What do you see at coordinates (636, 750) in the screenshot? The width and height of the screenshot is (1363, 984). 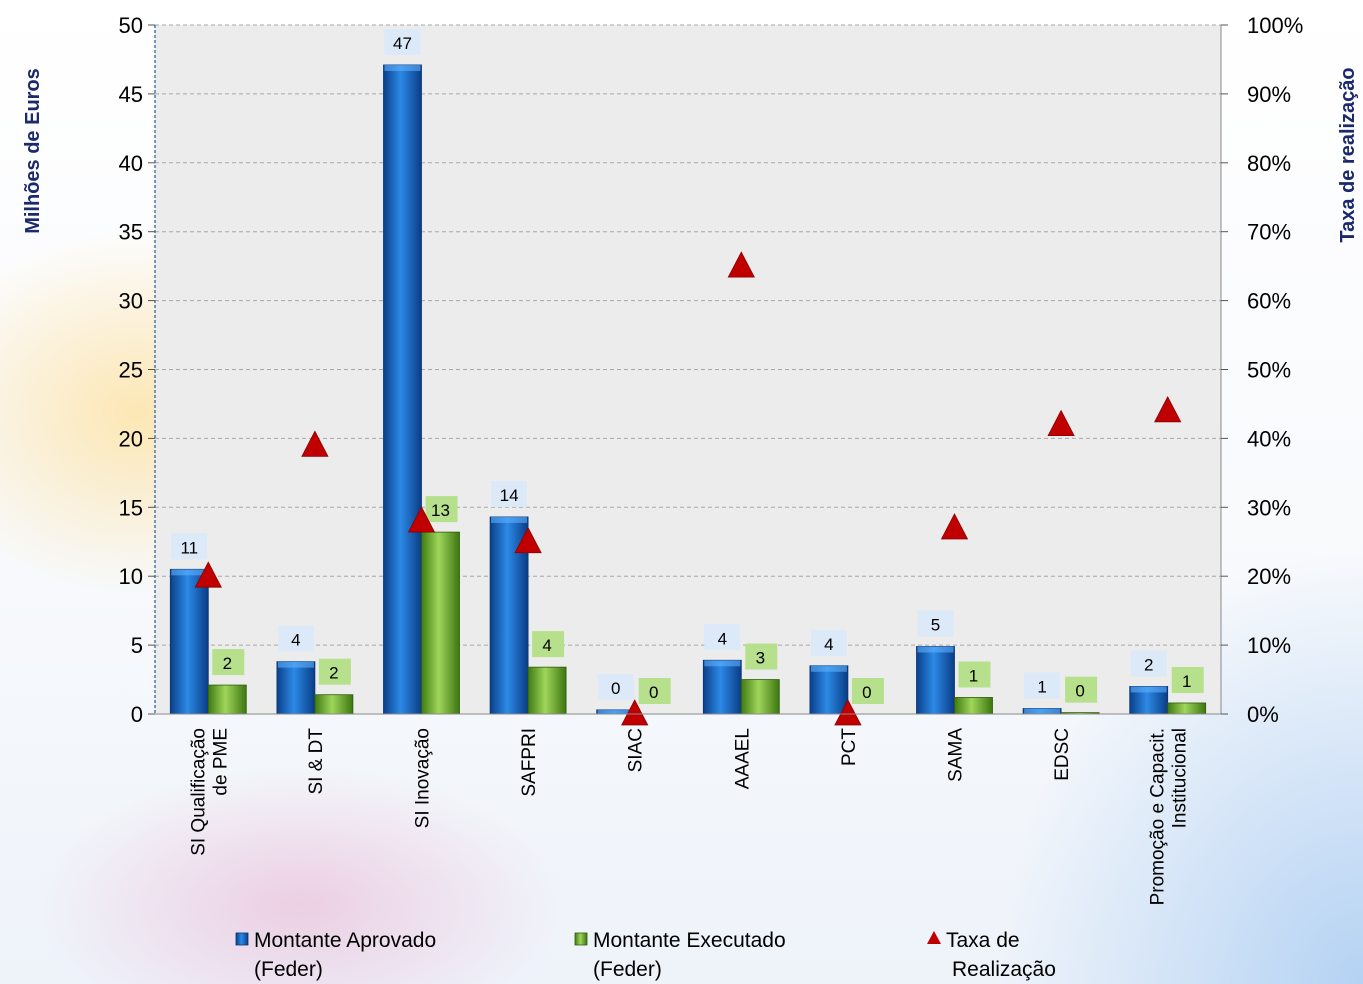 I see `category-label: SIAC` at bounding box center [636, 750].